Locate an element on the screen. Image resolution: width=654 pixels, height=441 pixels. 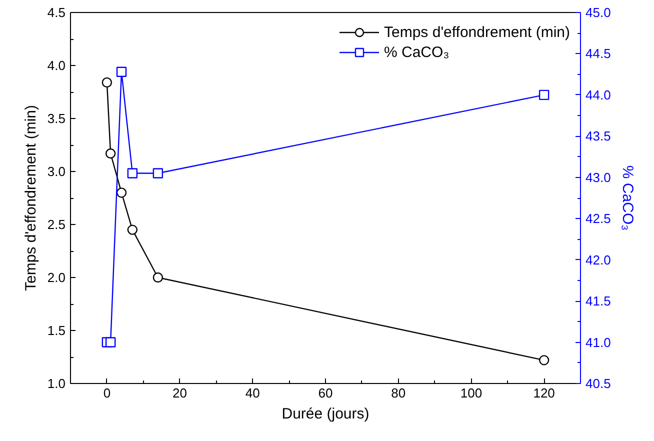
y2-tick-label: 42.5 is located at coordinates (598, 218).